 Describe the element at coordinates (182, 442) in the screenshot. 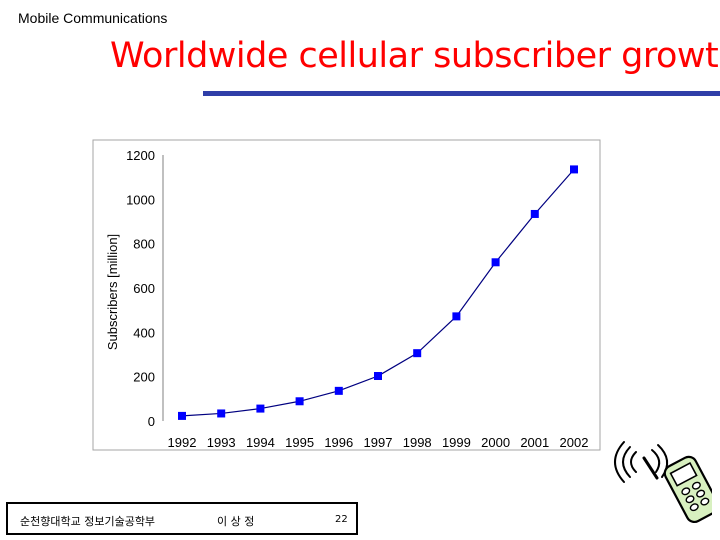

I see `x-tick-label: 1992` at that location.